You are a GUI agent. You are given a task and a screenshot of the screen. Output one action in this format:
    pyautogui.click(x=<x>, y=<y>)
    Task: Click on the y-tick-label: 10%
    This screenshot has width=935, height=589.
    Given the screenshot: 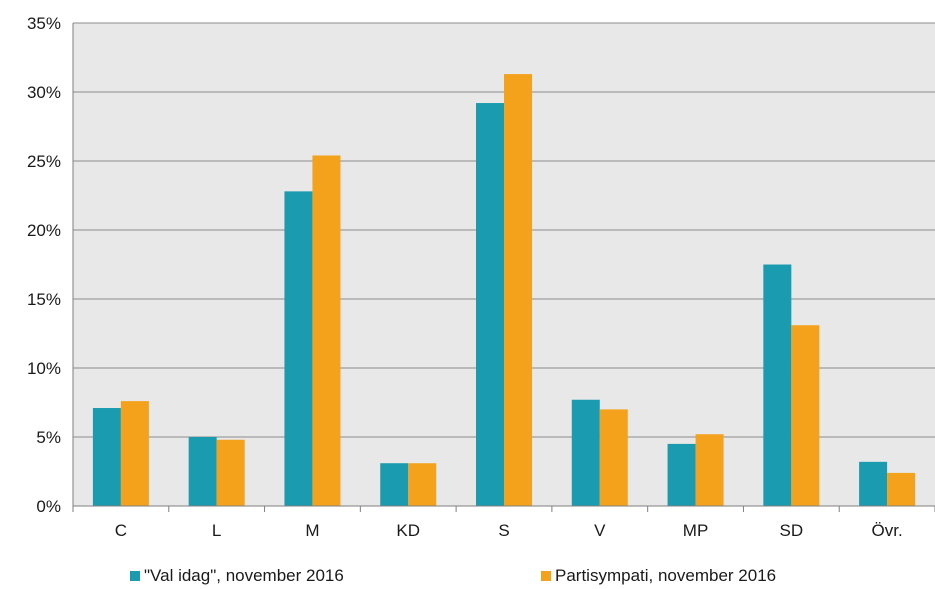 What is the action you would take?
    pyautogui.click(x=44, y=368)
    